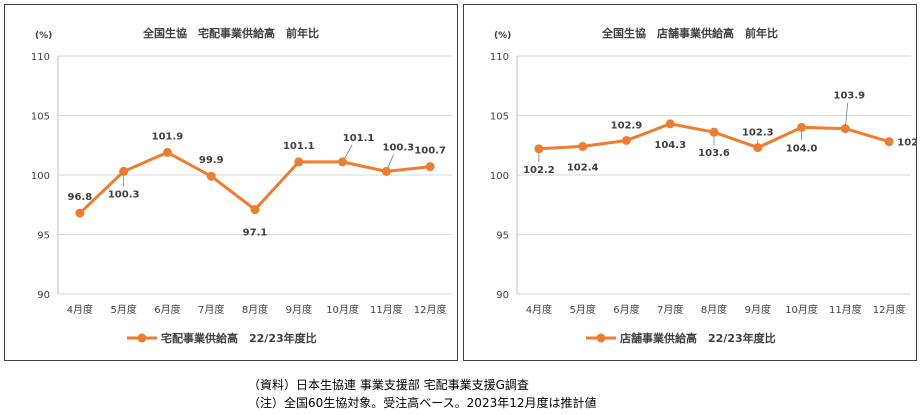  I want to click on data-label: 104.3, so click(670, 145).